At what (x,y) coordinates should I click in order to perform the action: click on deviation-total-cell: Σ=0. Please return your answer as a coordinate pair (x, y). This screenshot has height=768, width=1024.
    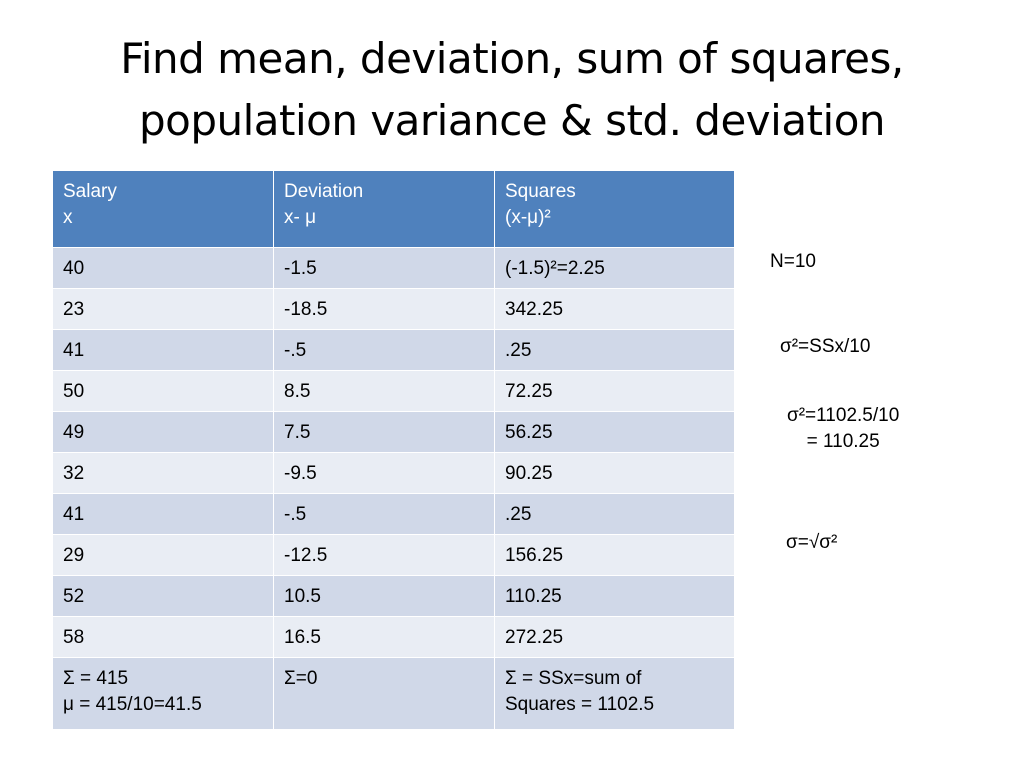
    Looking at the image, I should click on (384, 693).